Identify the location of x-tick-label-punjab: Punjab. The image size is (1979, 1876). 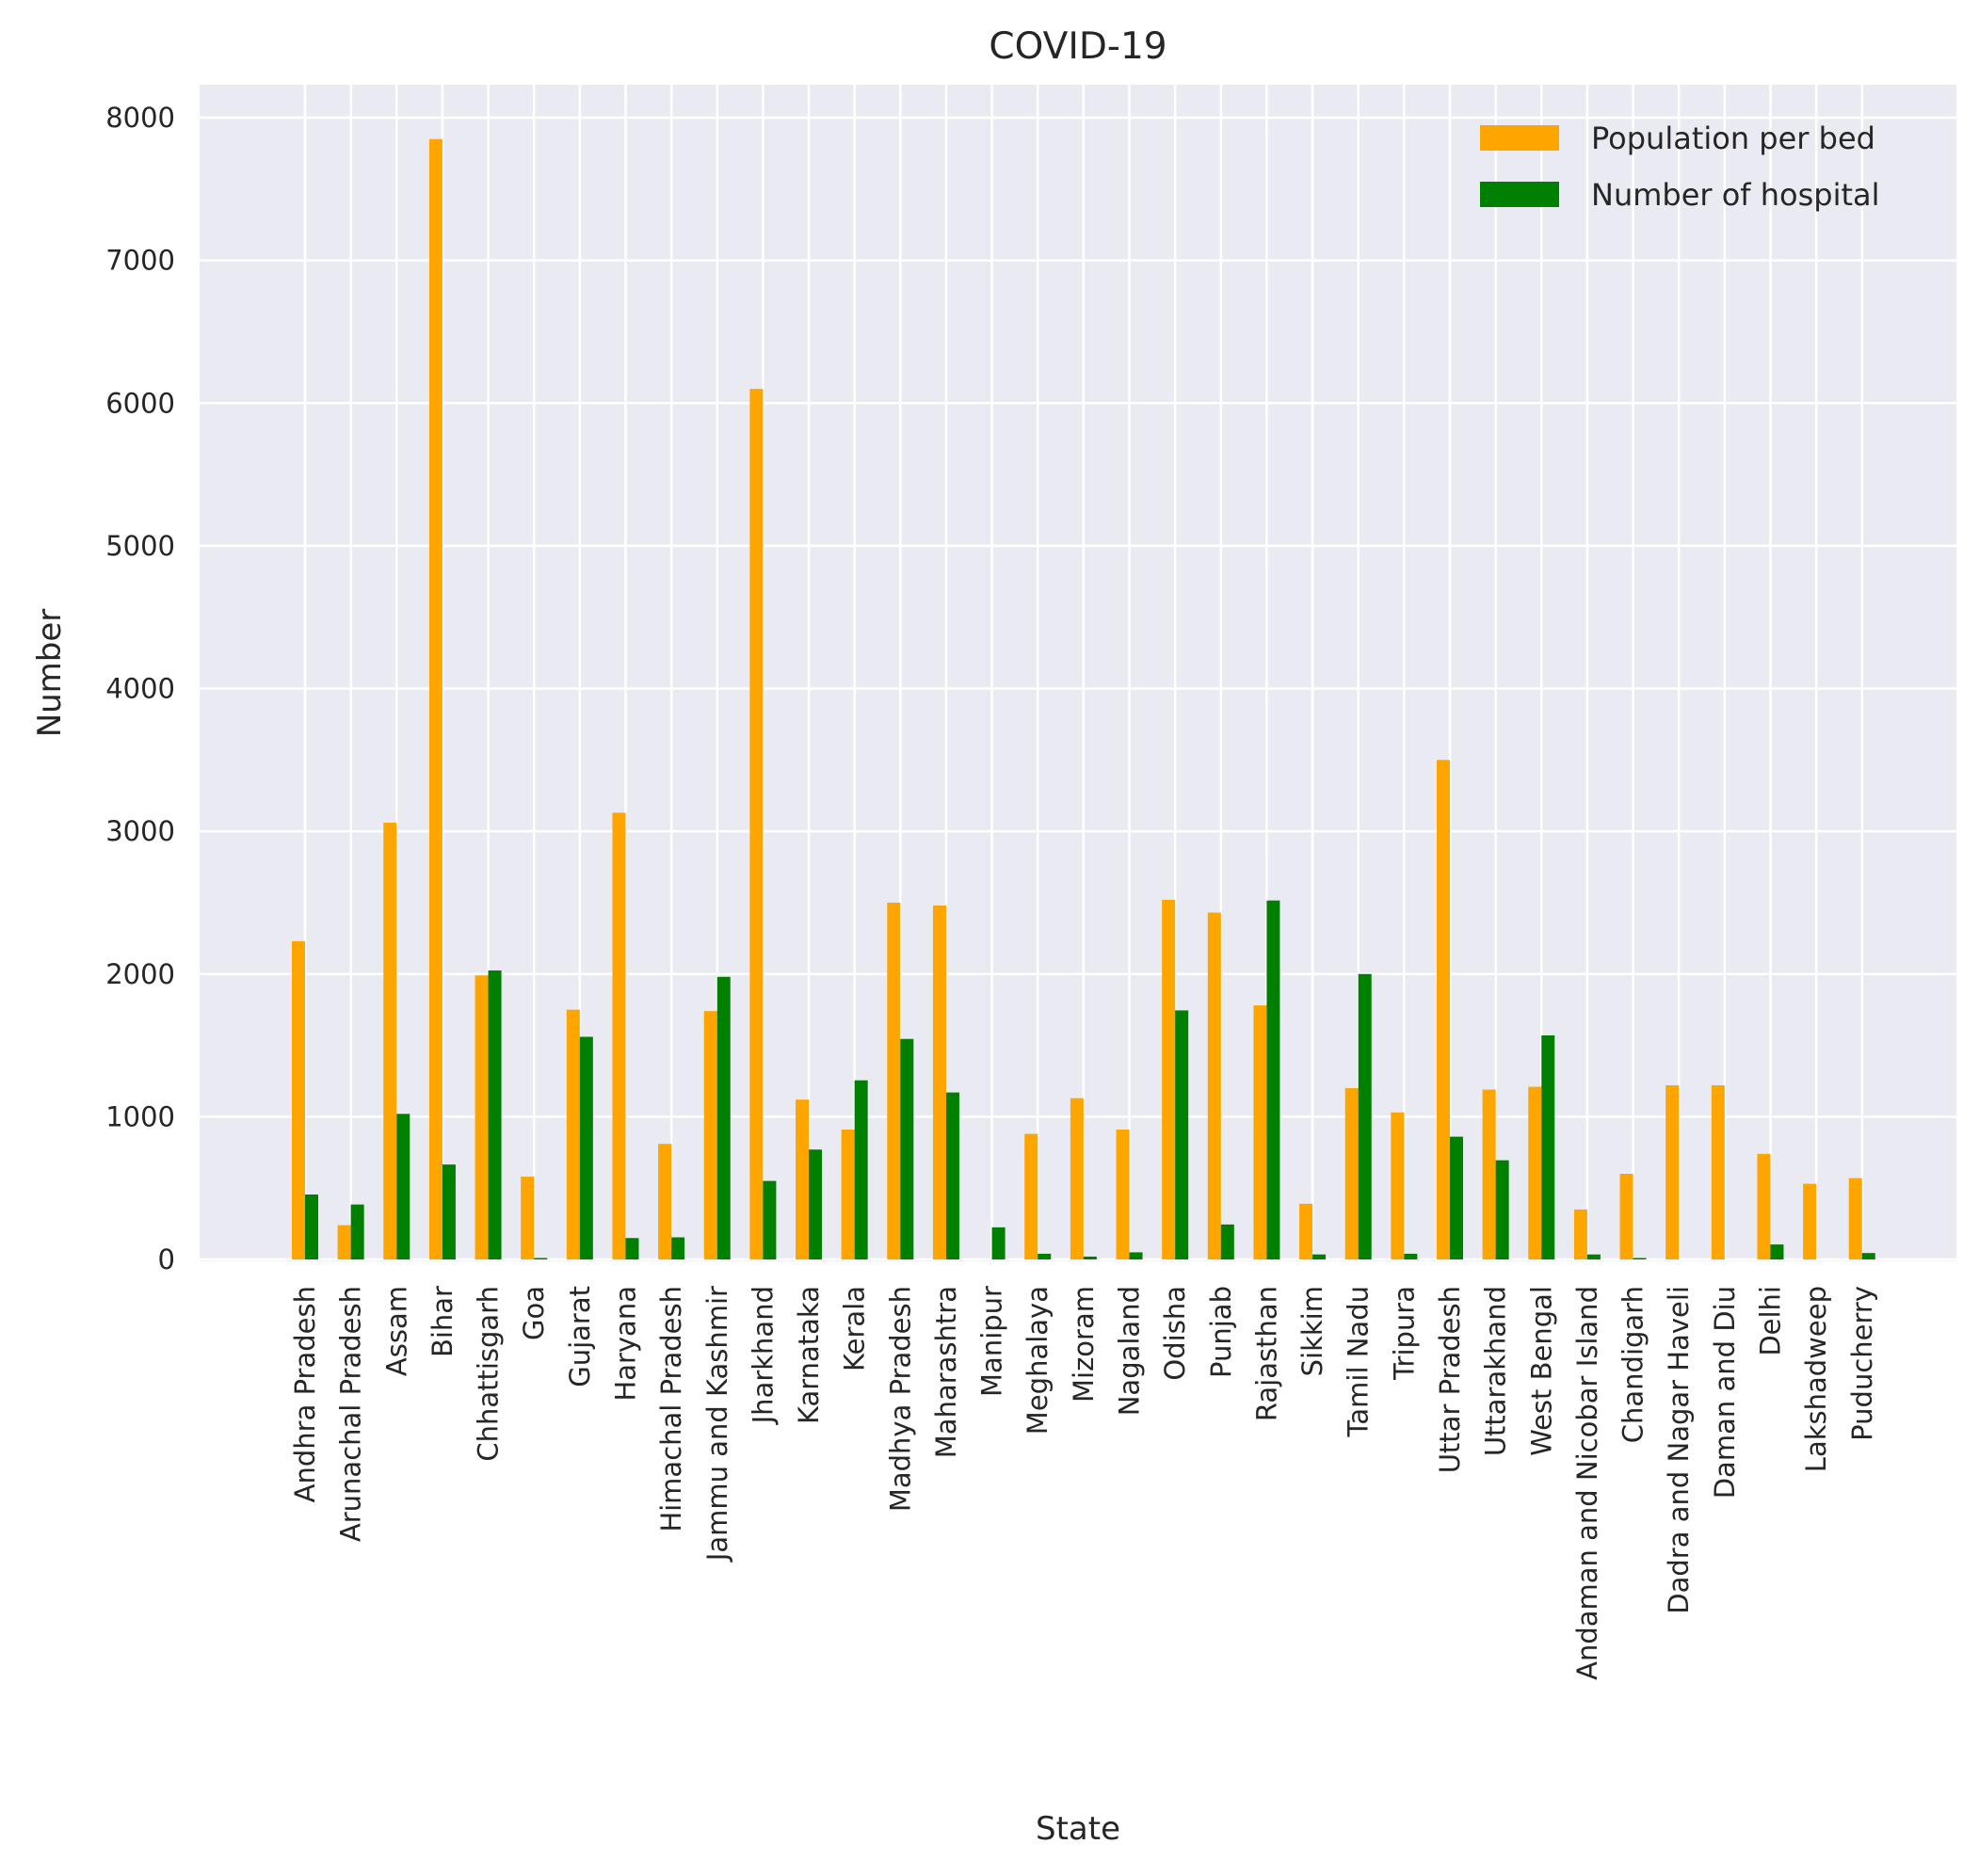
(1221, 1332).